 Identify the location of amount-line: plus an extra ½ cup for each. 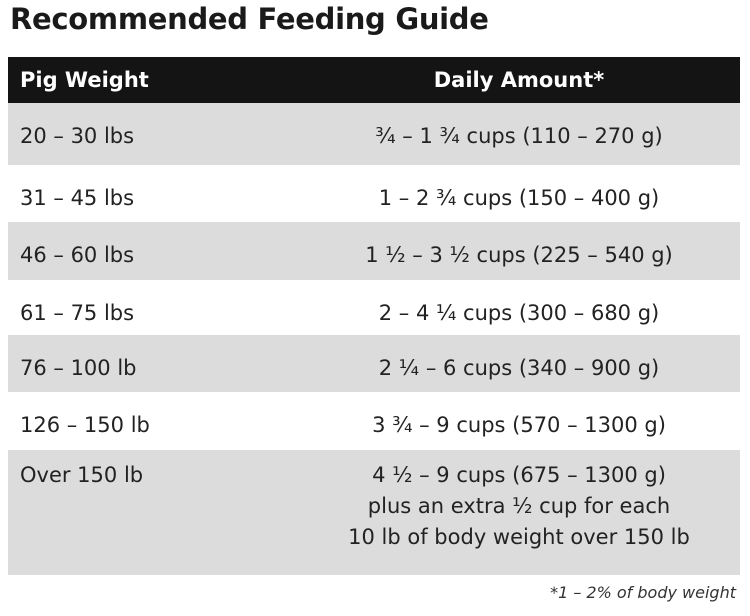
(519, 506).